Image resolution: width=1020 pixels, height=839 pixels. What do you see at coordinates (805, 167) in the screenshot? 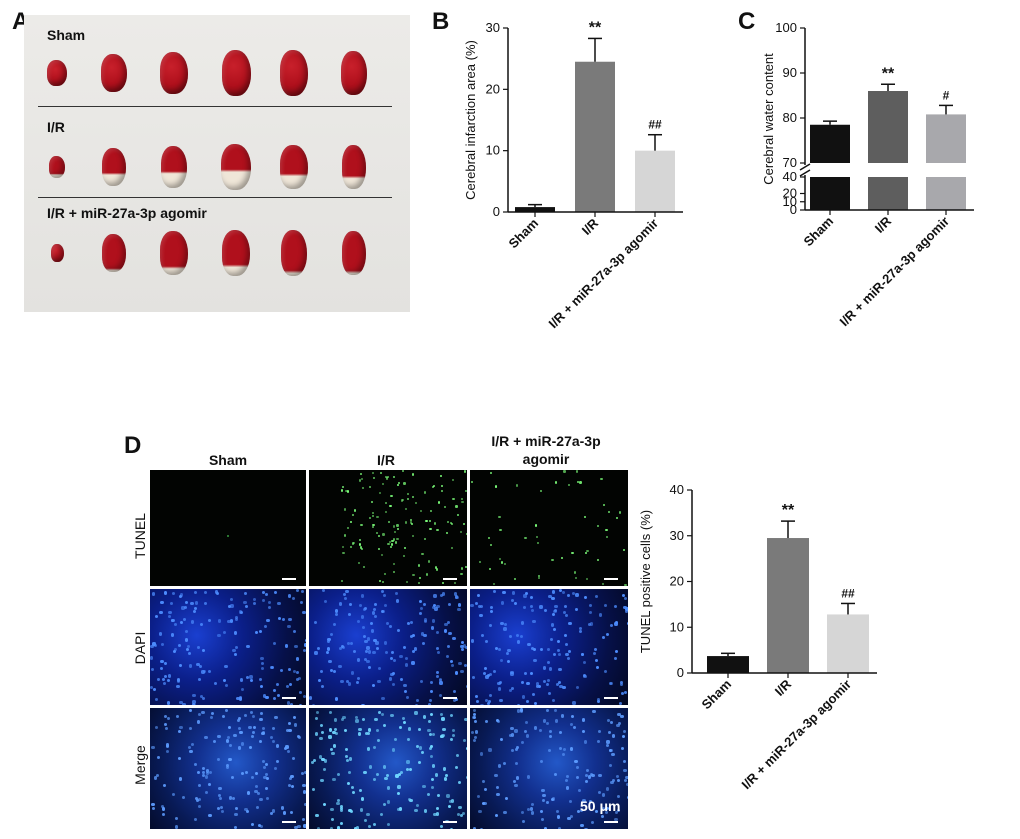
I see `axis-break-mark` at bounding box center [805, 167].